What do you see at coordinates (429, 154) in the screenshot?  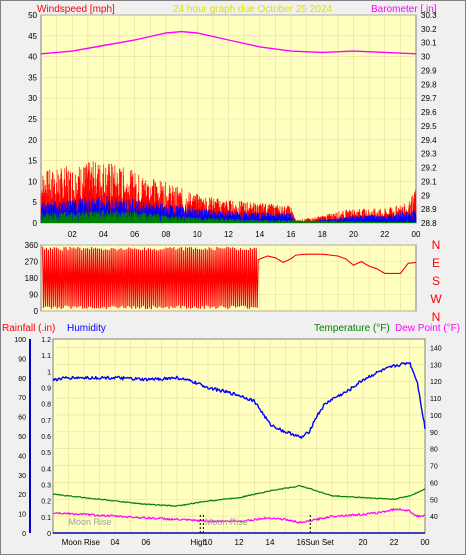 I see `barometer-tick-label: 29.3` at bounding box center [429, 154].